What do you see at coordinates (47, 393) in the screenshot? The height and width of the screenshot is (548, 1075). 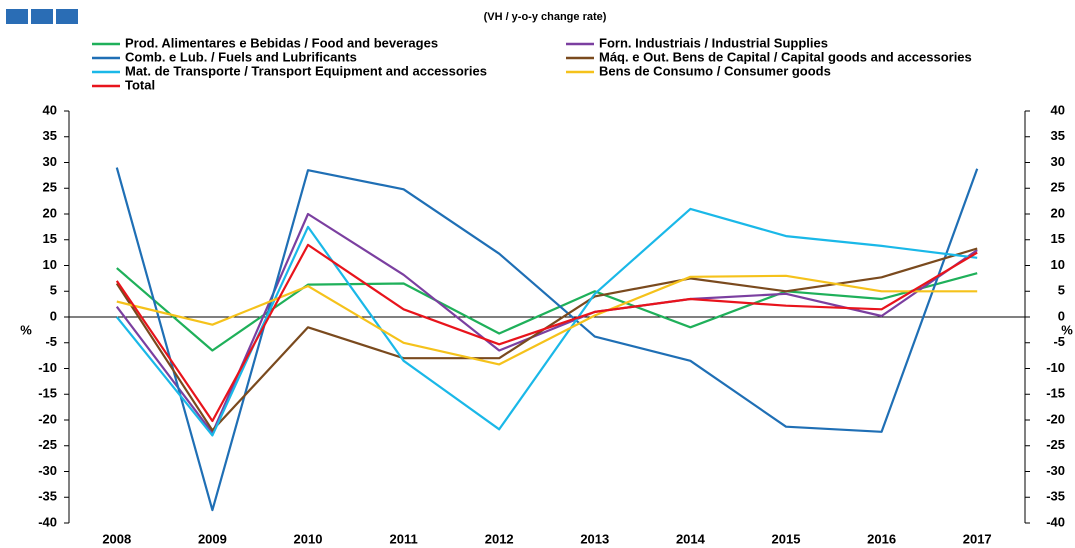 I see `y-tick-label: -15` at bounding box center [47, 393].